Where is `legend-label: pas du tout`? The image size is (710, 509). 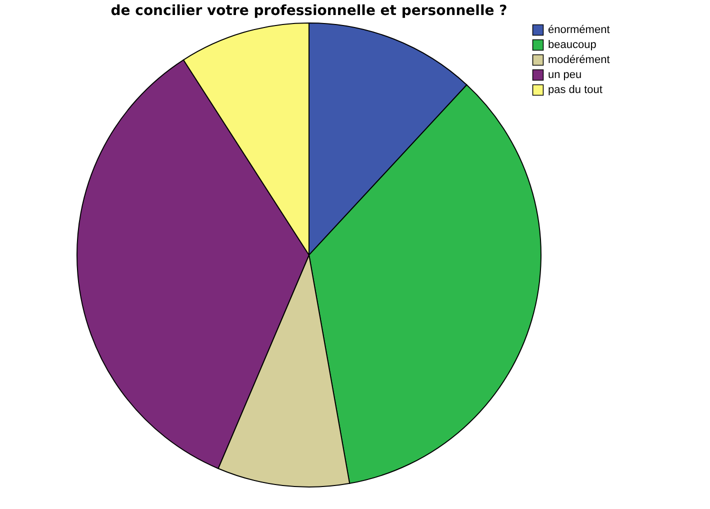 legend-label: pas du tout is located at coordinates (575, 90).